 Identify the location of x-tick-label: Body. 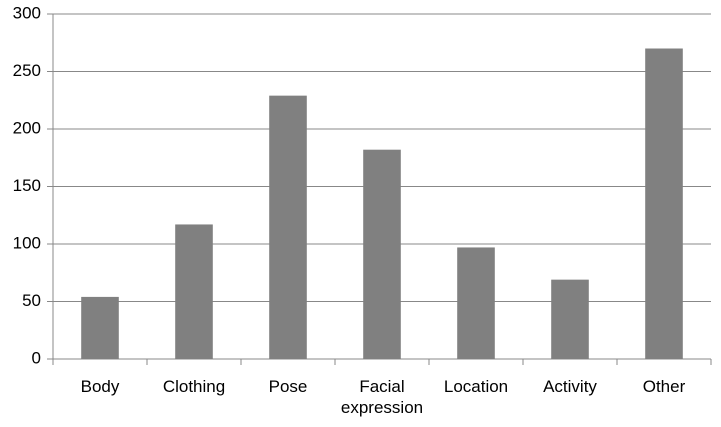
(100, 386).